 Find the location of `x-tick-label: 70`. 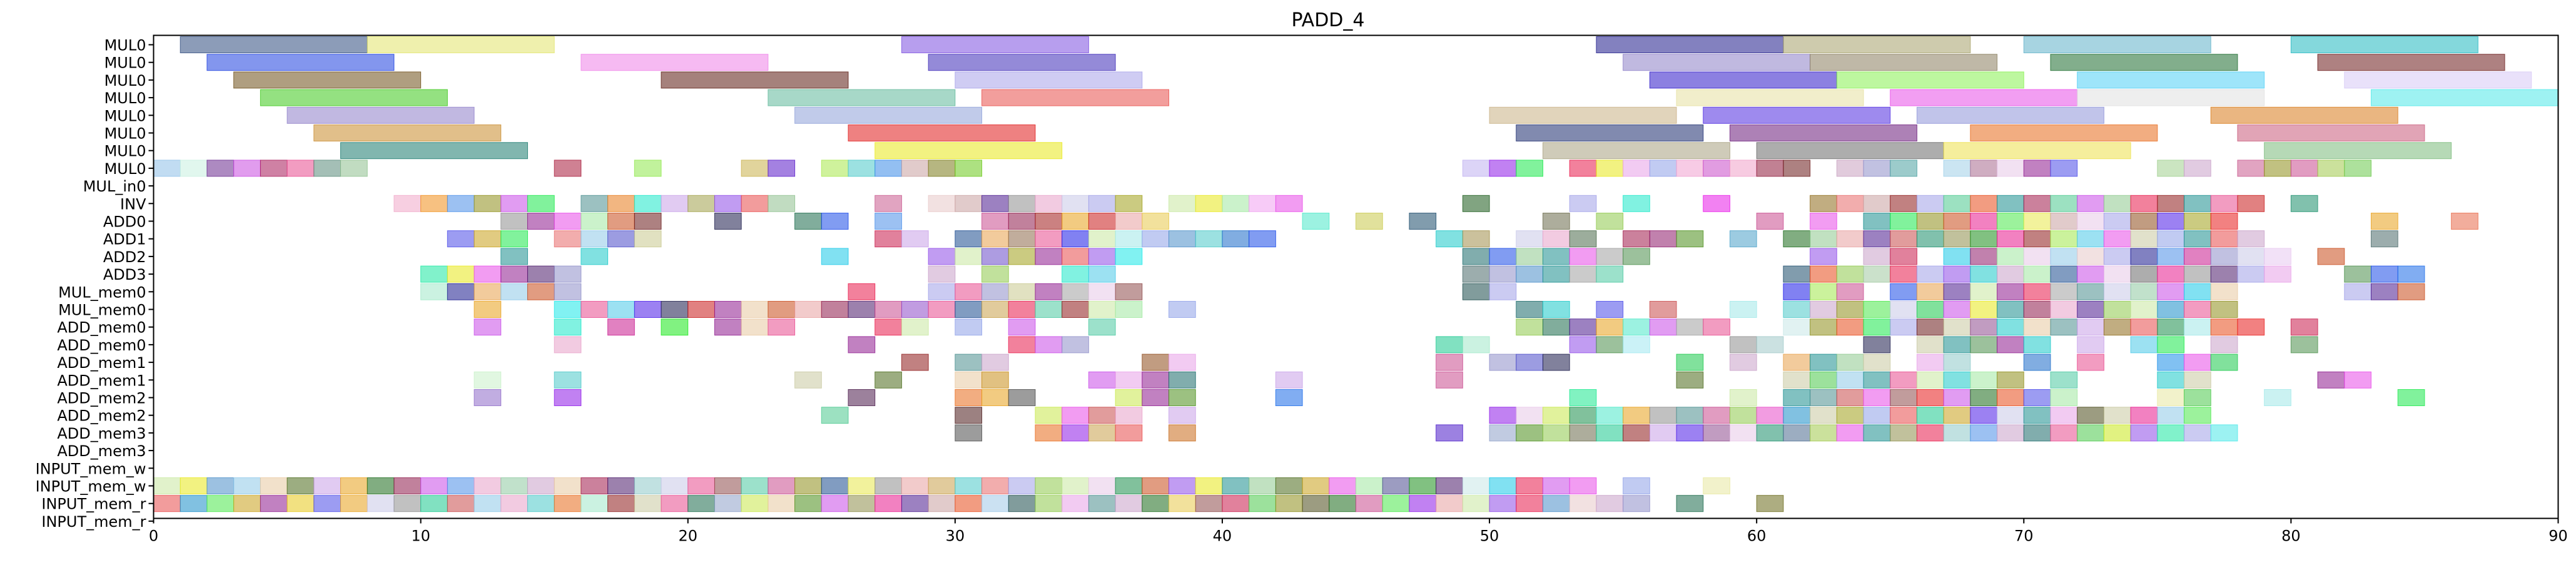

x-tick-label: 70 is located at coordinates (2024, 536).